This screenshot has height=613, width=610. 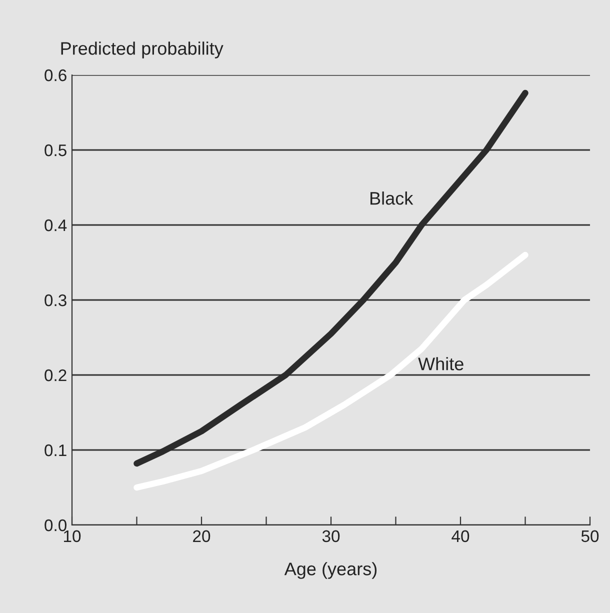 What do you see at coordinates (55, 300) in the screenshot?
I see `y-tick-label: 0.3` at bounding box center [55, 300].